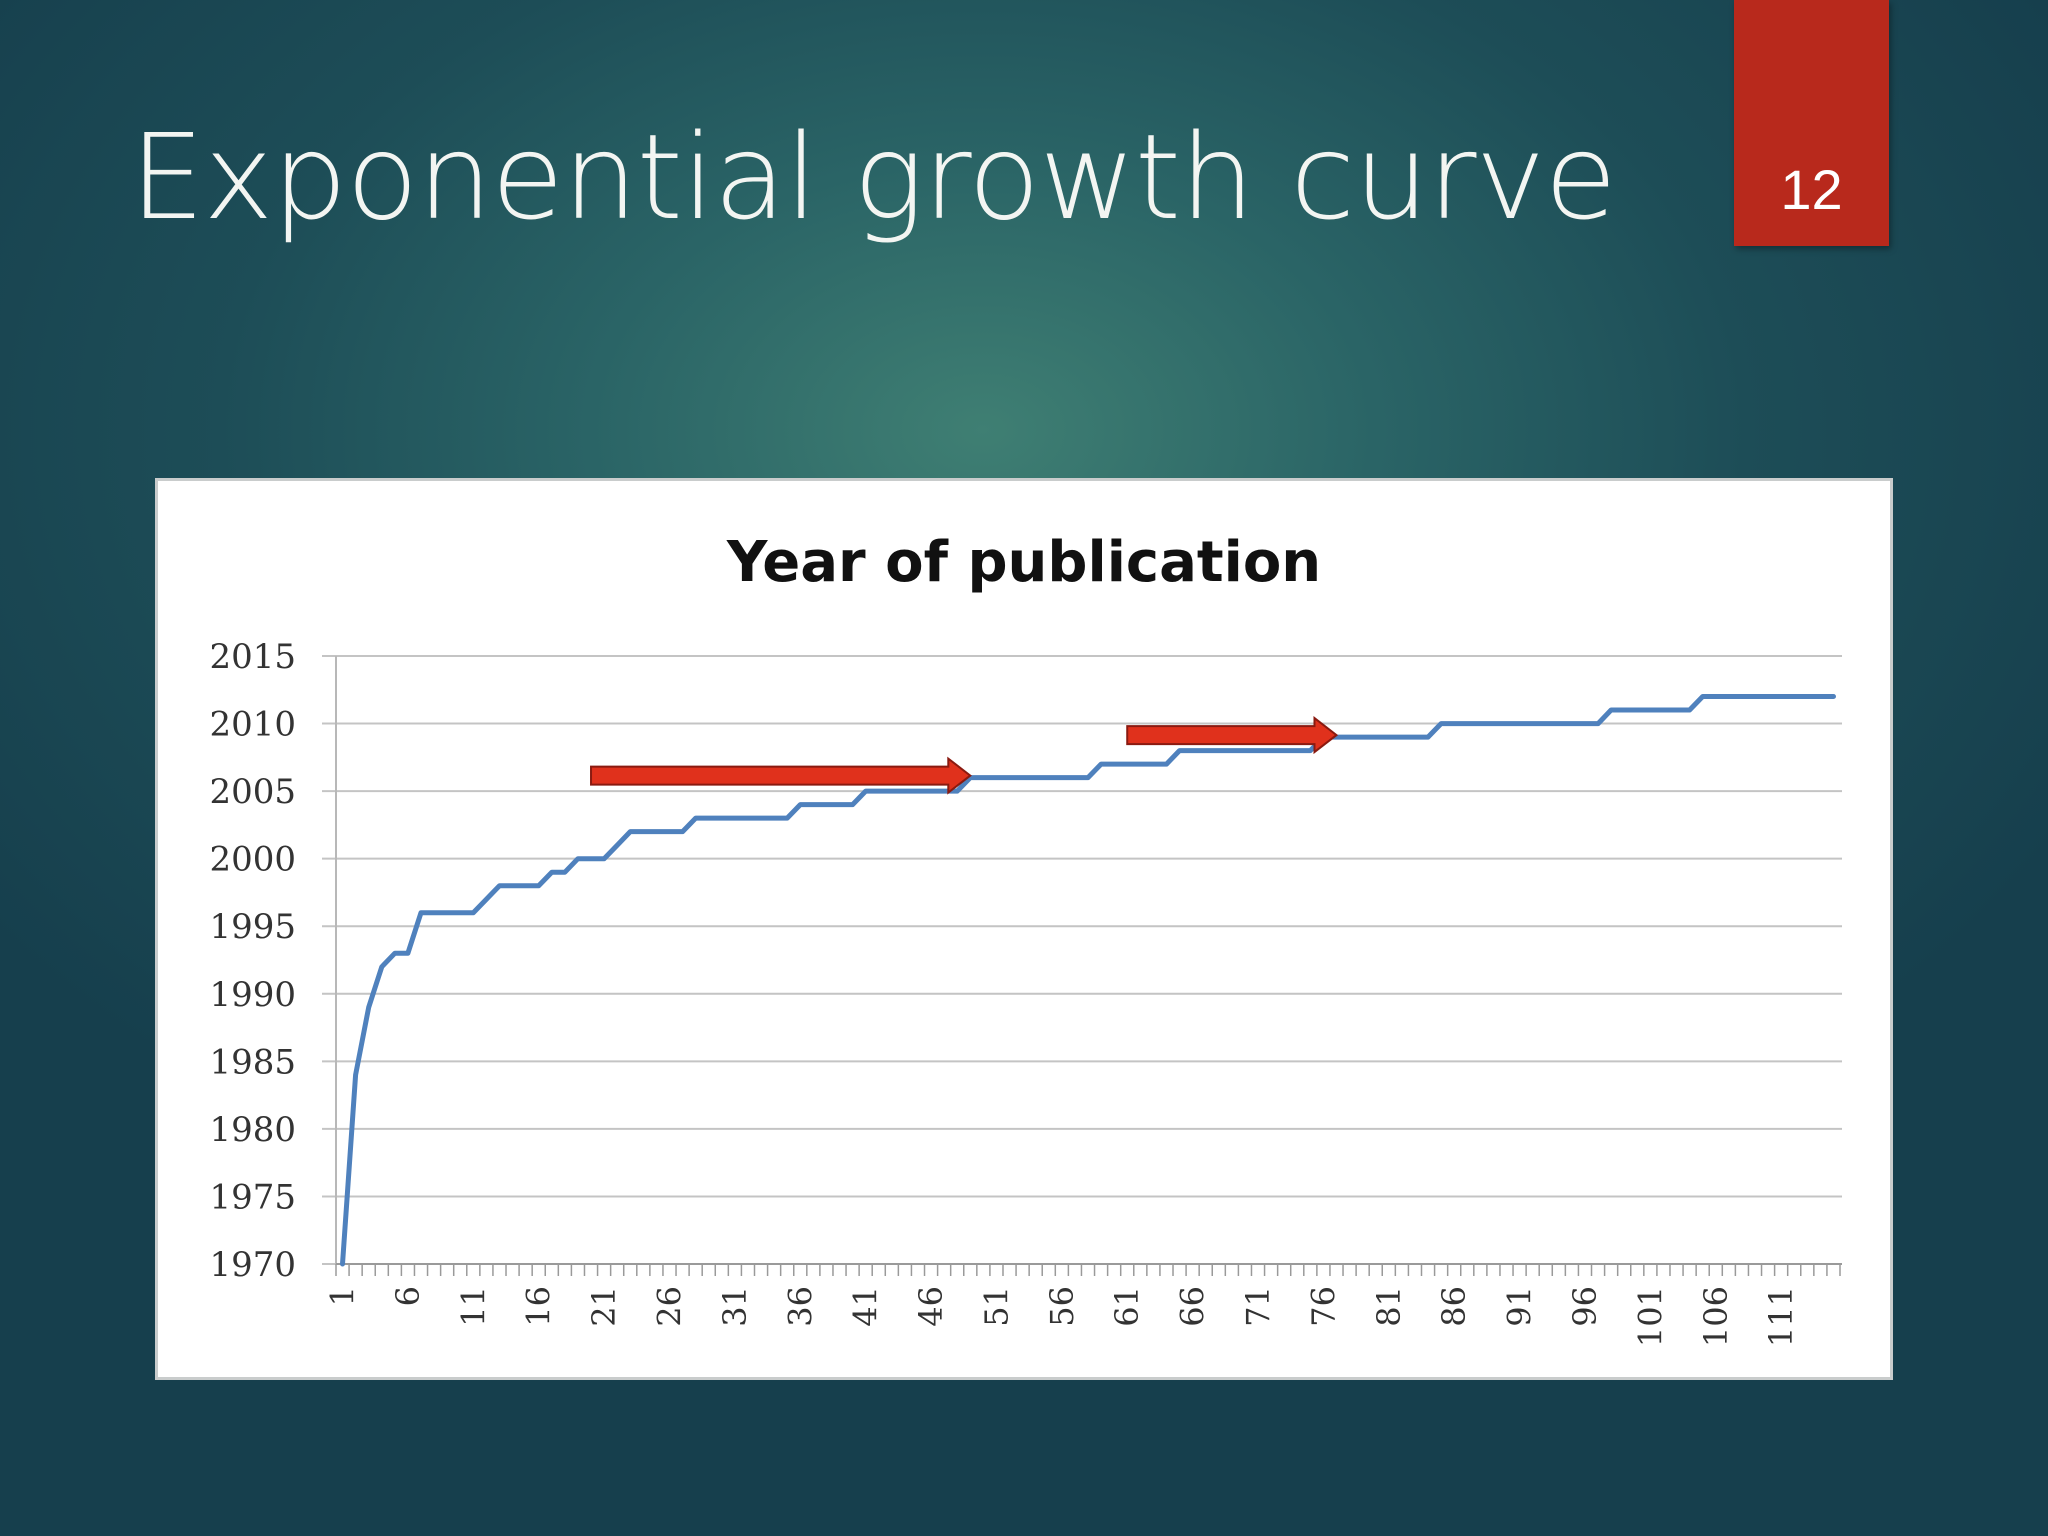 The image size is (2048, 1536). What do you see at coordinates (408, 1296) in the screenshot?
I see `x-tick-label: 6` at bounding box center [408, 1296].